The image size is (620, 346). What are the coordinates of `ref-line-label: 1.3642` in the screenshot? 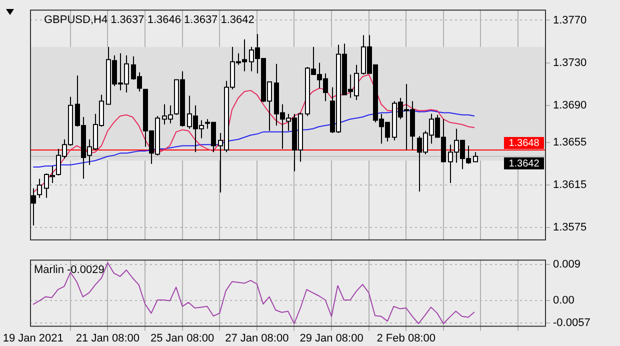 It's located at (524, 164).